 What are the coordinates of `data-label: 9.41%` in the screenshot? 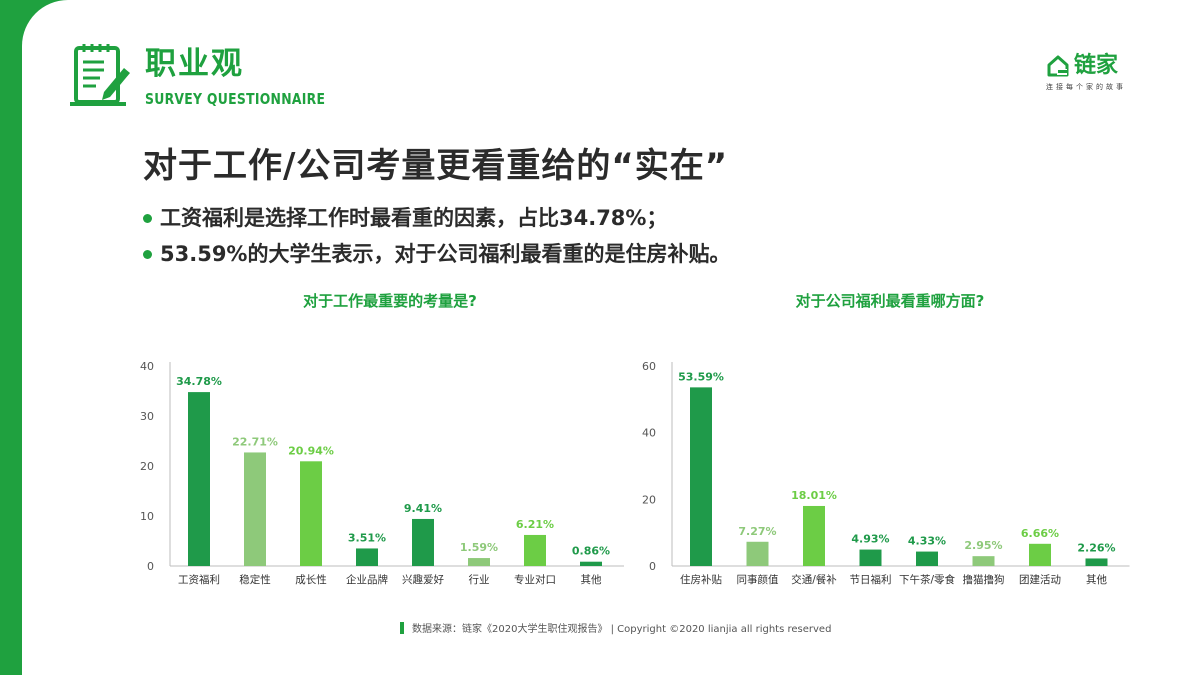 It's located at (423, 508).